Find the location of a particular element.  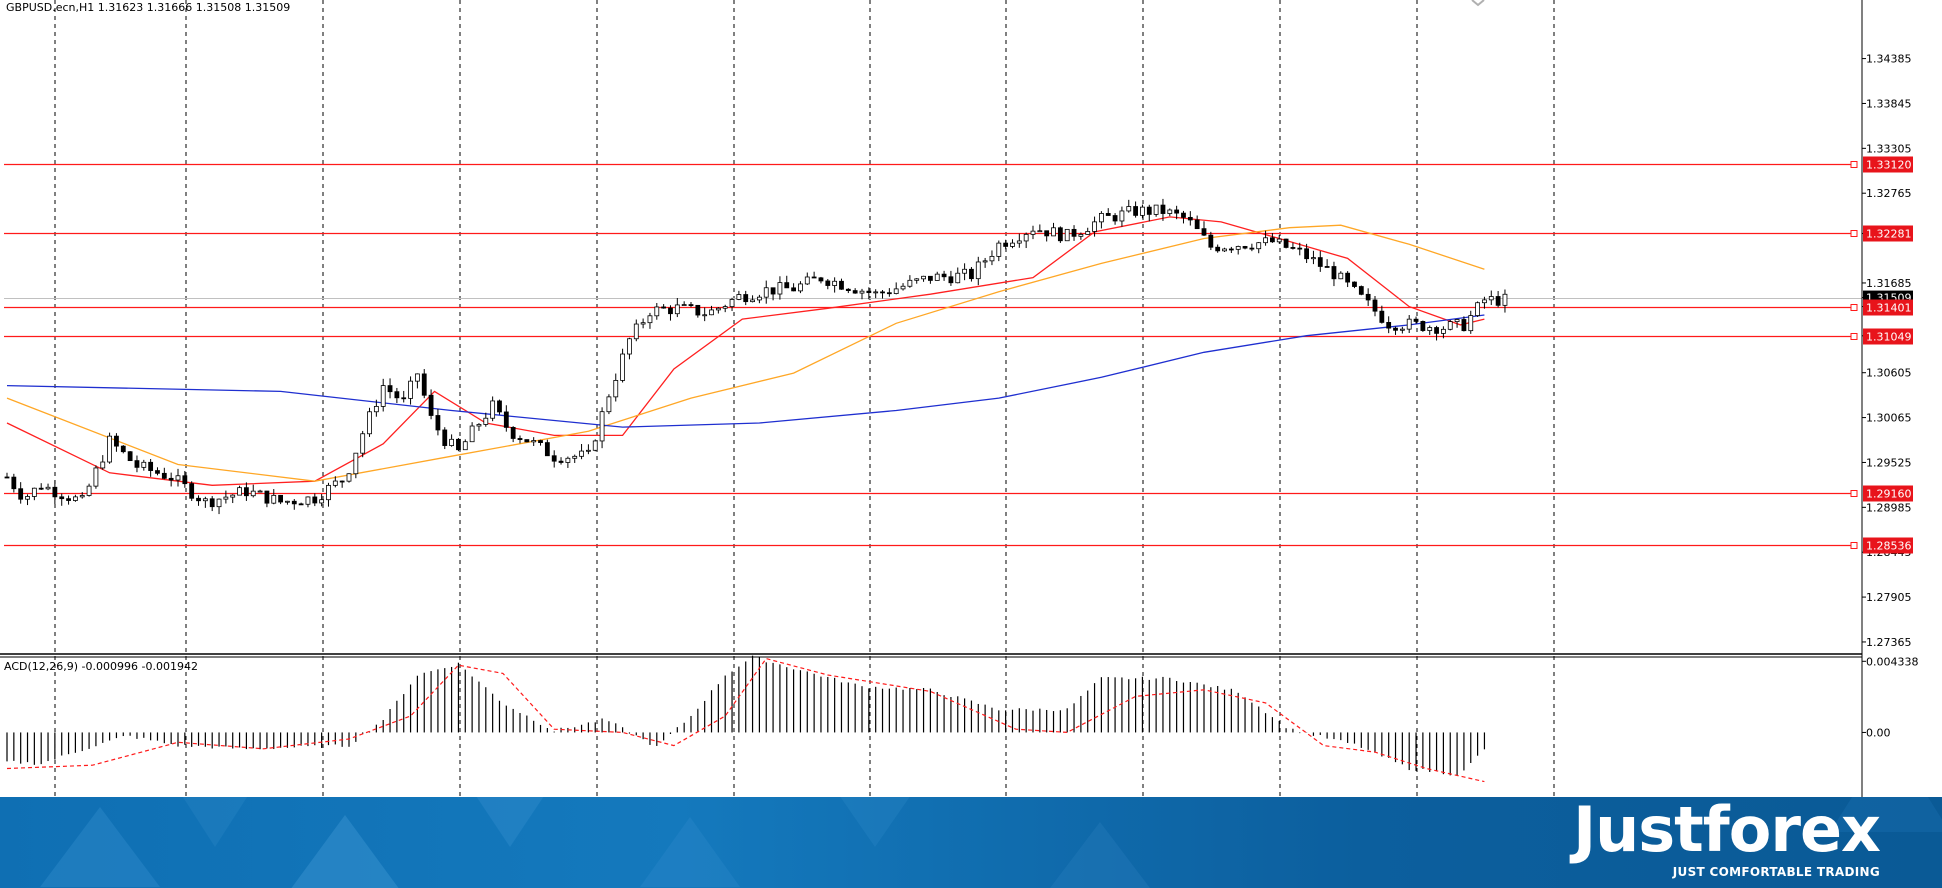

scroll-marker-icon is located at coordinates (1478, 3).